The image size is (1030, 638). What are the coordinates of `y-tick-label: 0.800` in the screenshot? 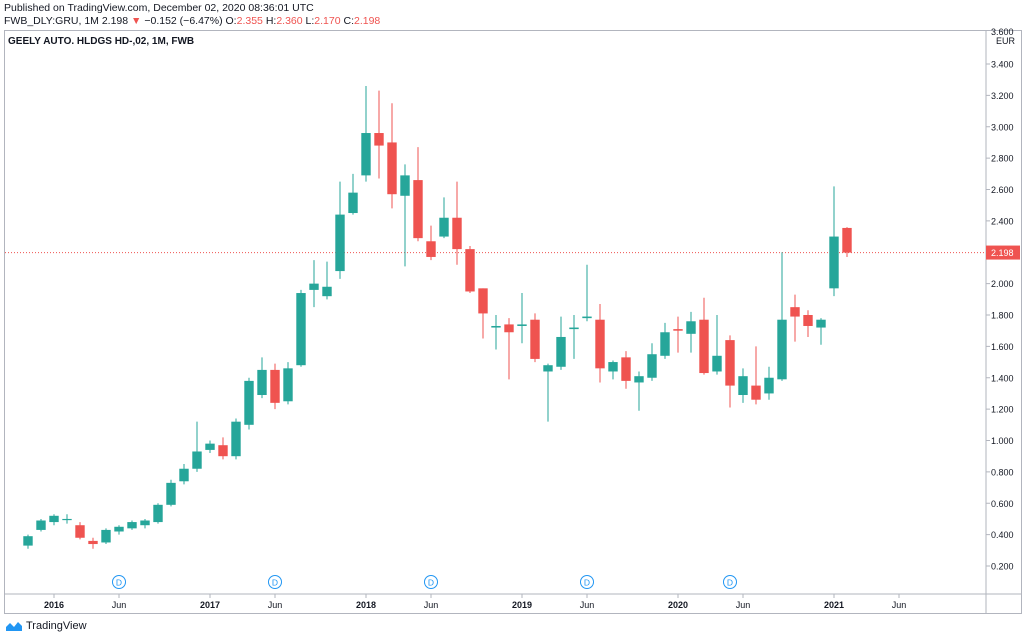 It's located at (1002, 472).